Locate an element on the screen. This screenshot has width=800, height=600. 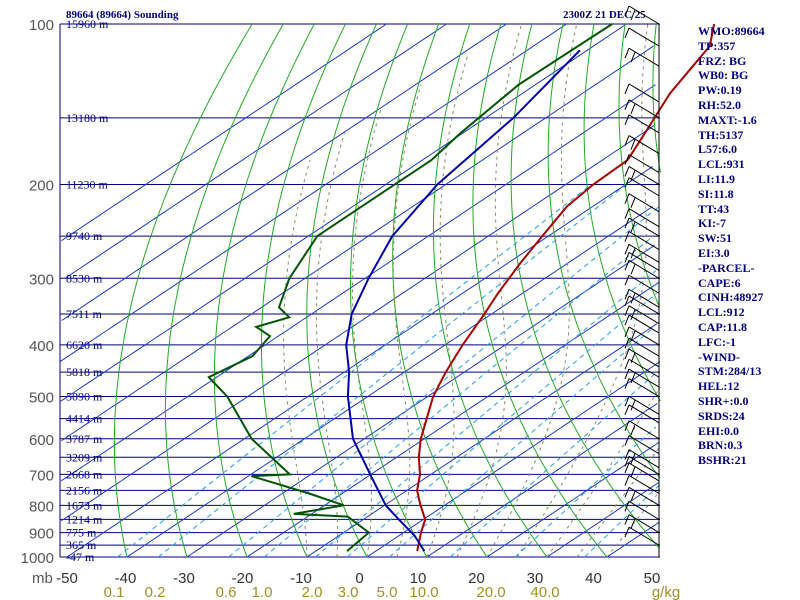
mixing-ratio-line is located at coordinates (553, 464).